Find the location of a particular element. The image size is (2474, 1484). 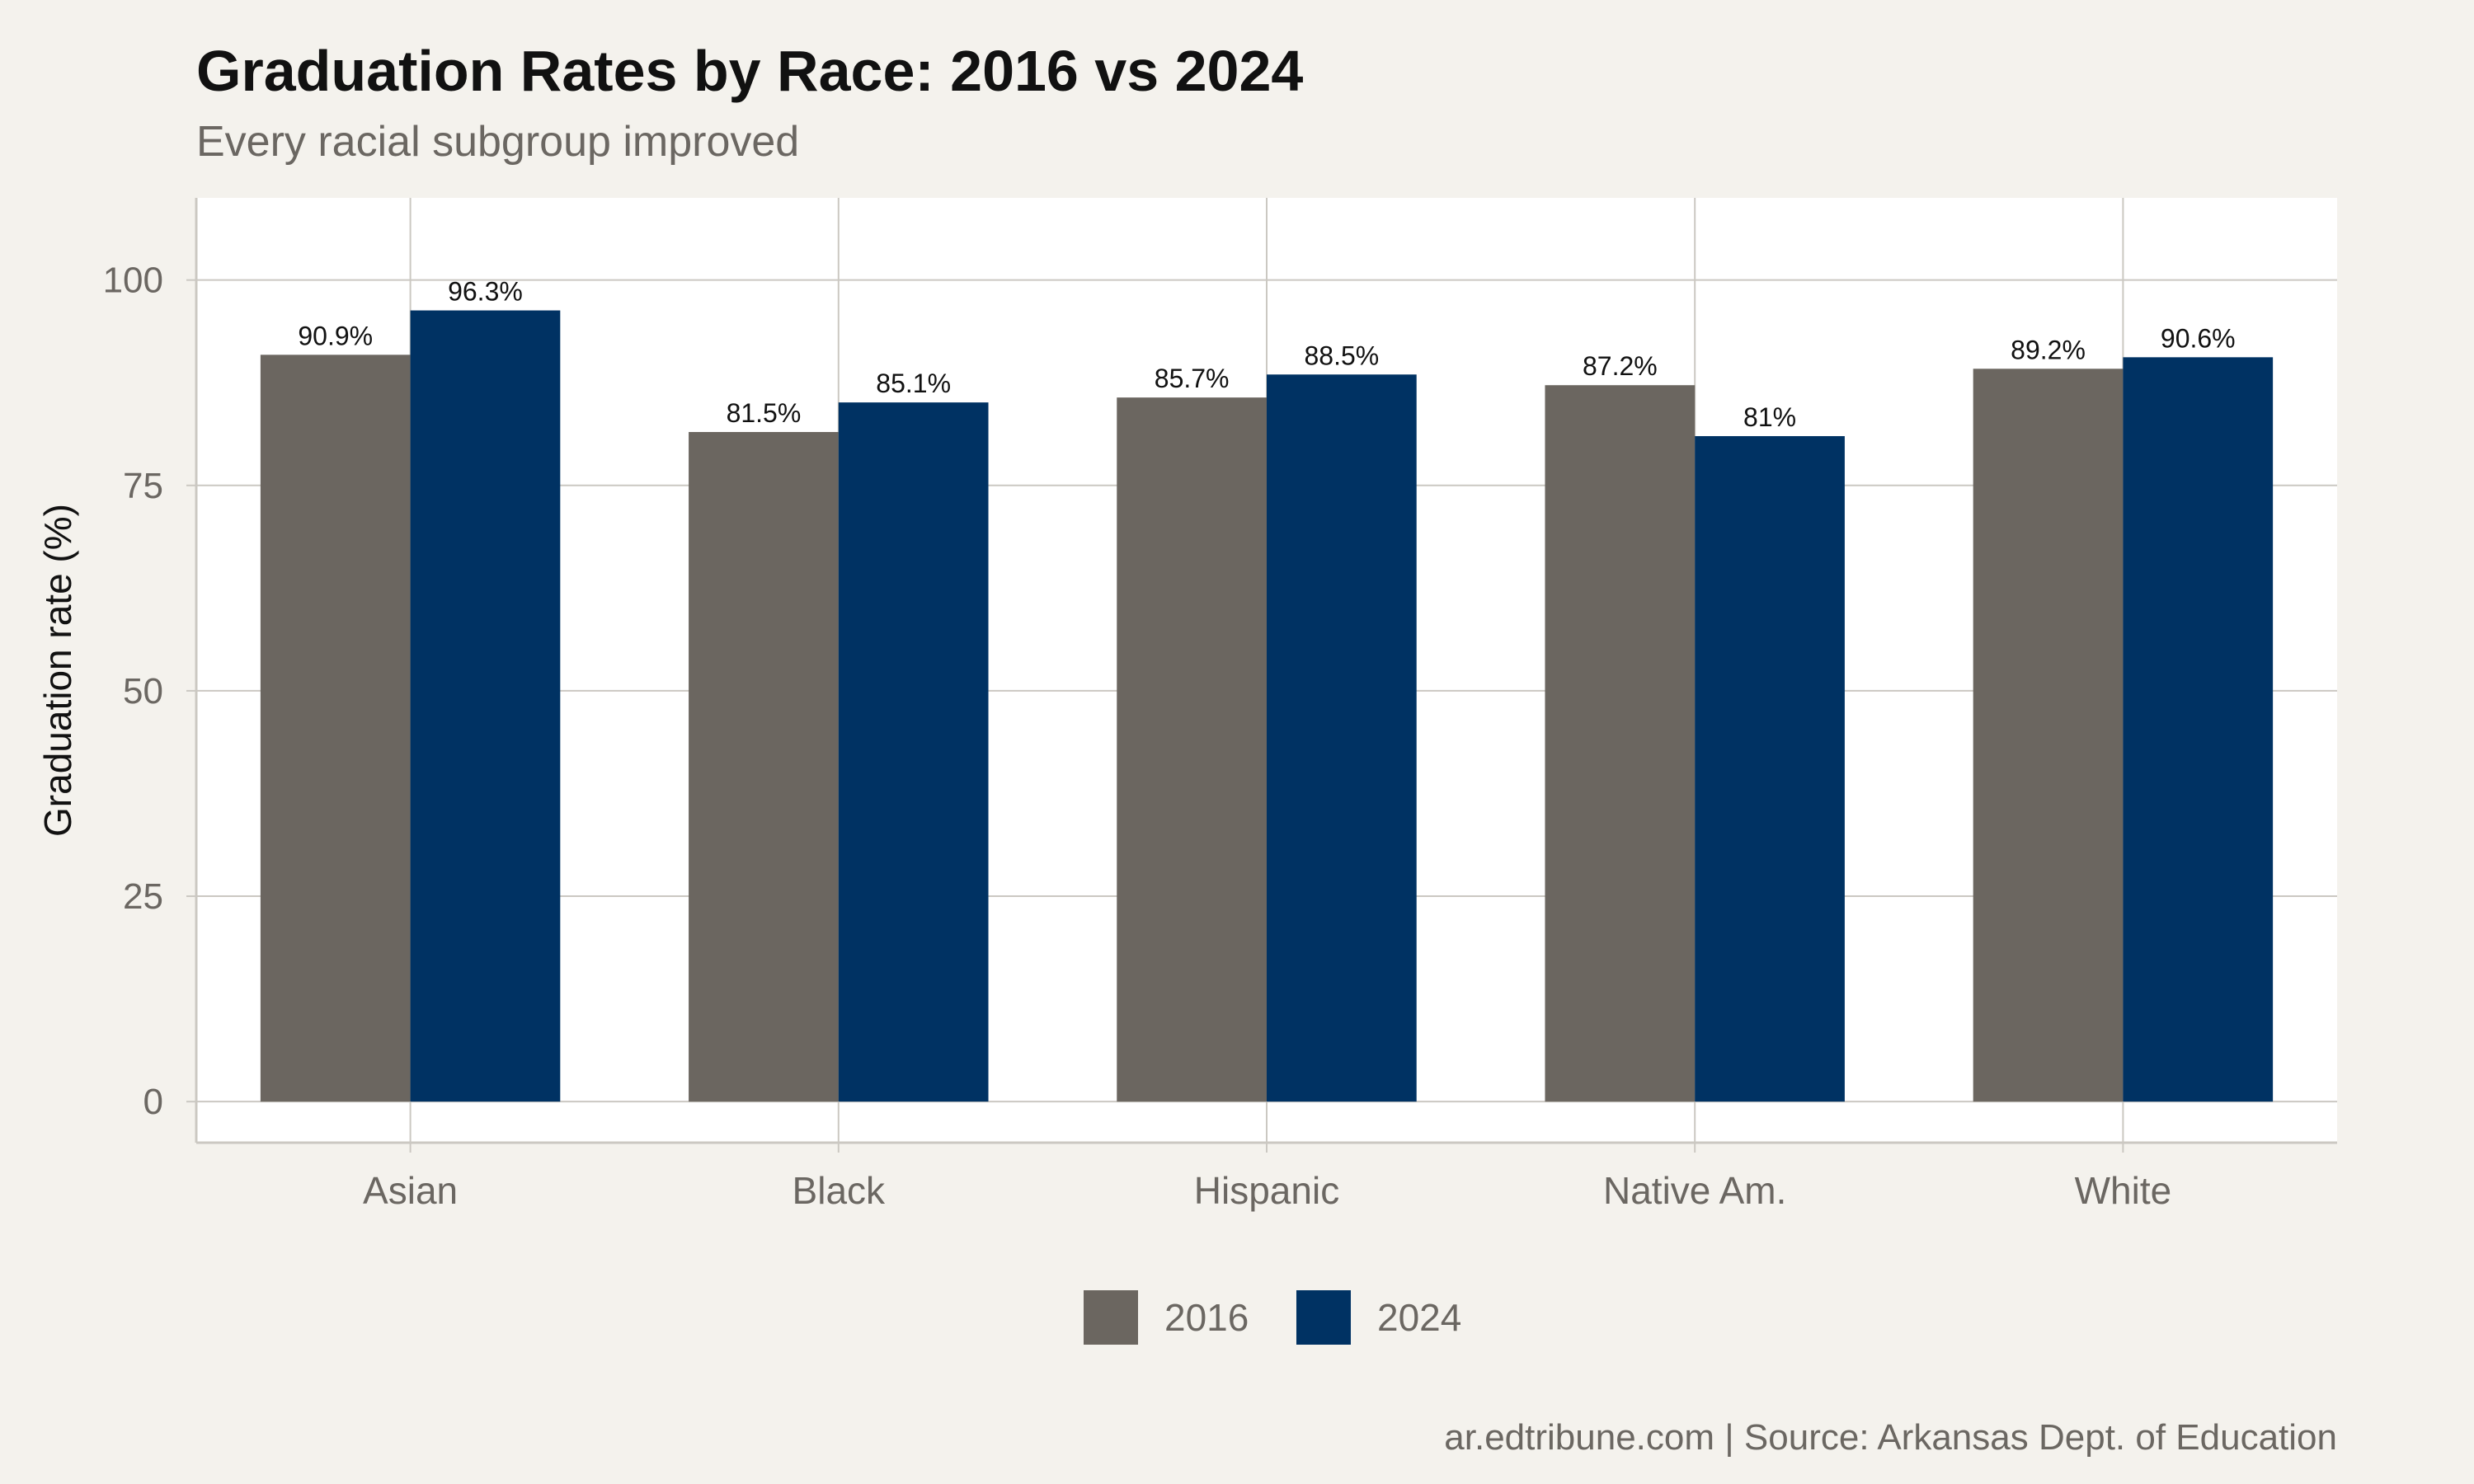

legend-swatch-2016 is located at coordinates (1111, 1317).